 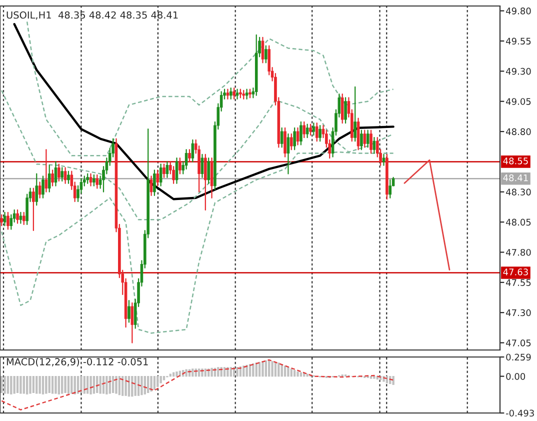 I want to click on chart-title: MACD(12,26,9) -0.112 -0.051, so click(x=77, y=362).